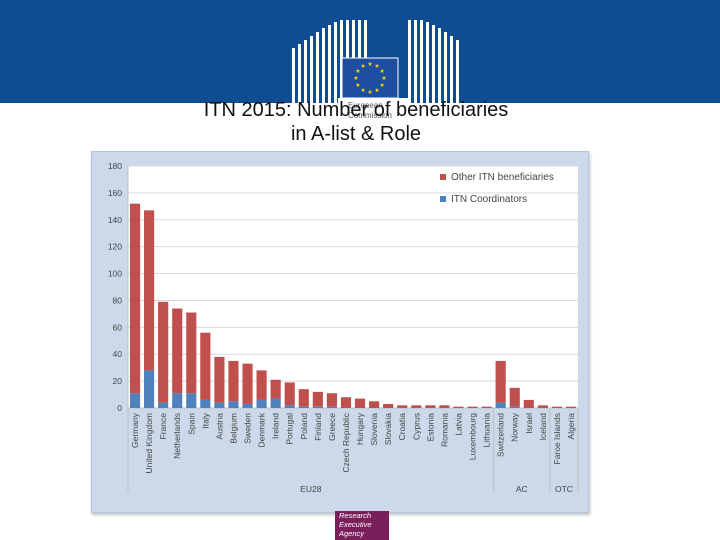 Image resolution: width=720 pixels, height=540 pixels. Describe the element at coordinates (118, 300) in the screenshot. I see `y-tick-label: 80` at that location.